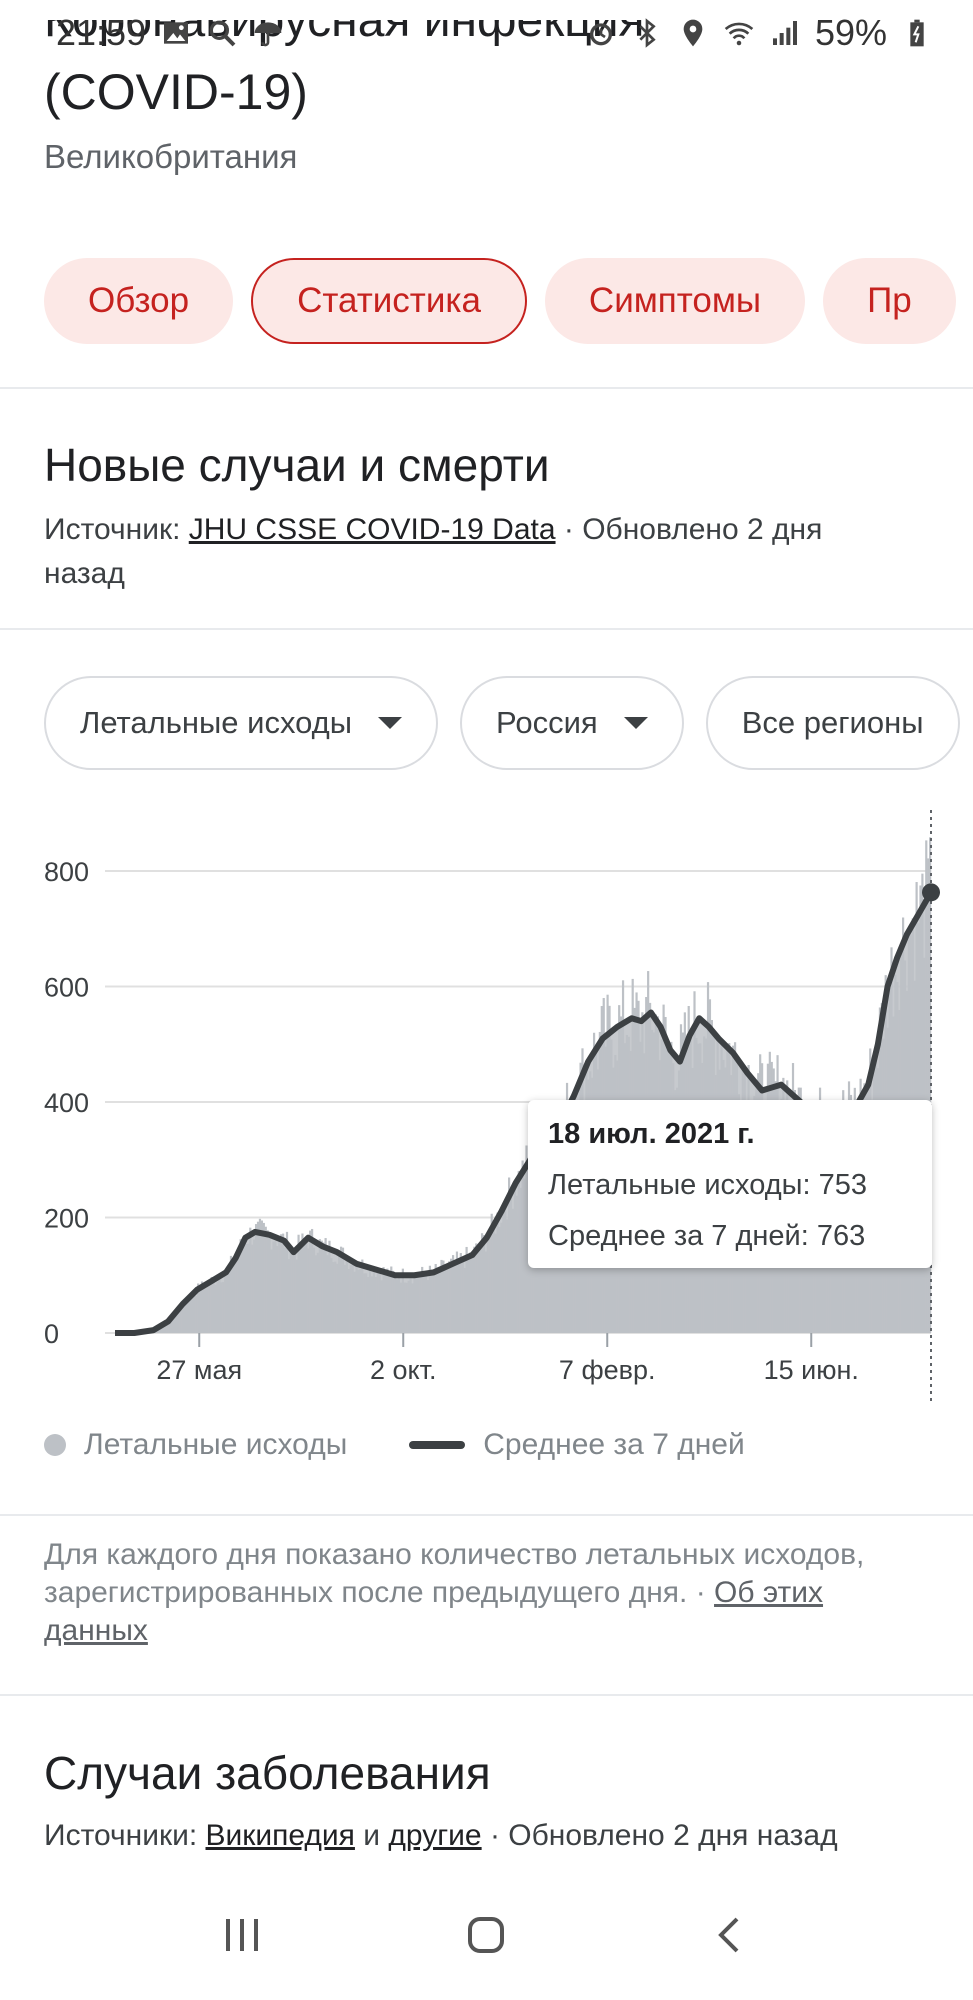  What do you see at coordinates (372, 529) in the screenshot?
I see `source-link: JHU CSSE COVID-19 Data` at bounding box center [372, 529].